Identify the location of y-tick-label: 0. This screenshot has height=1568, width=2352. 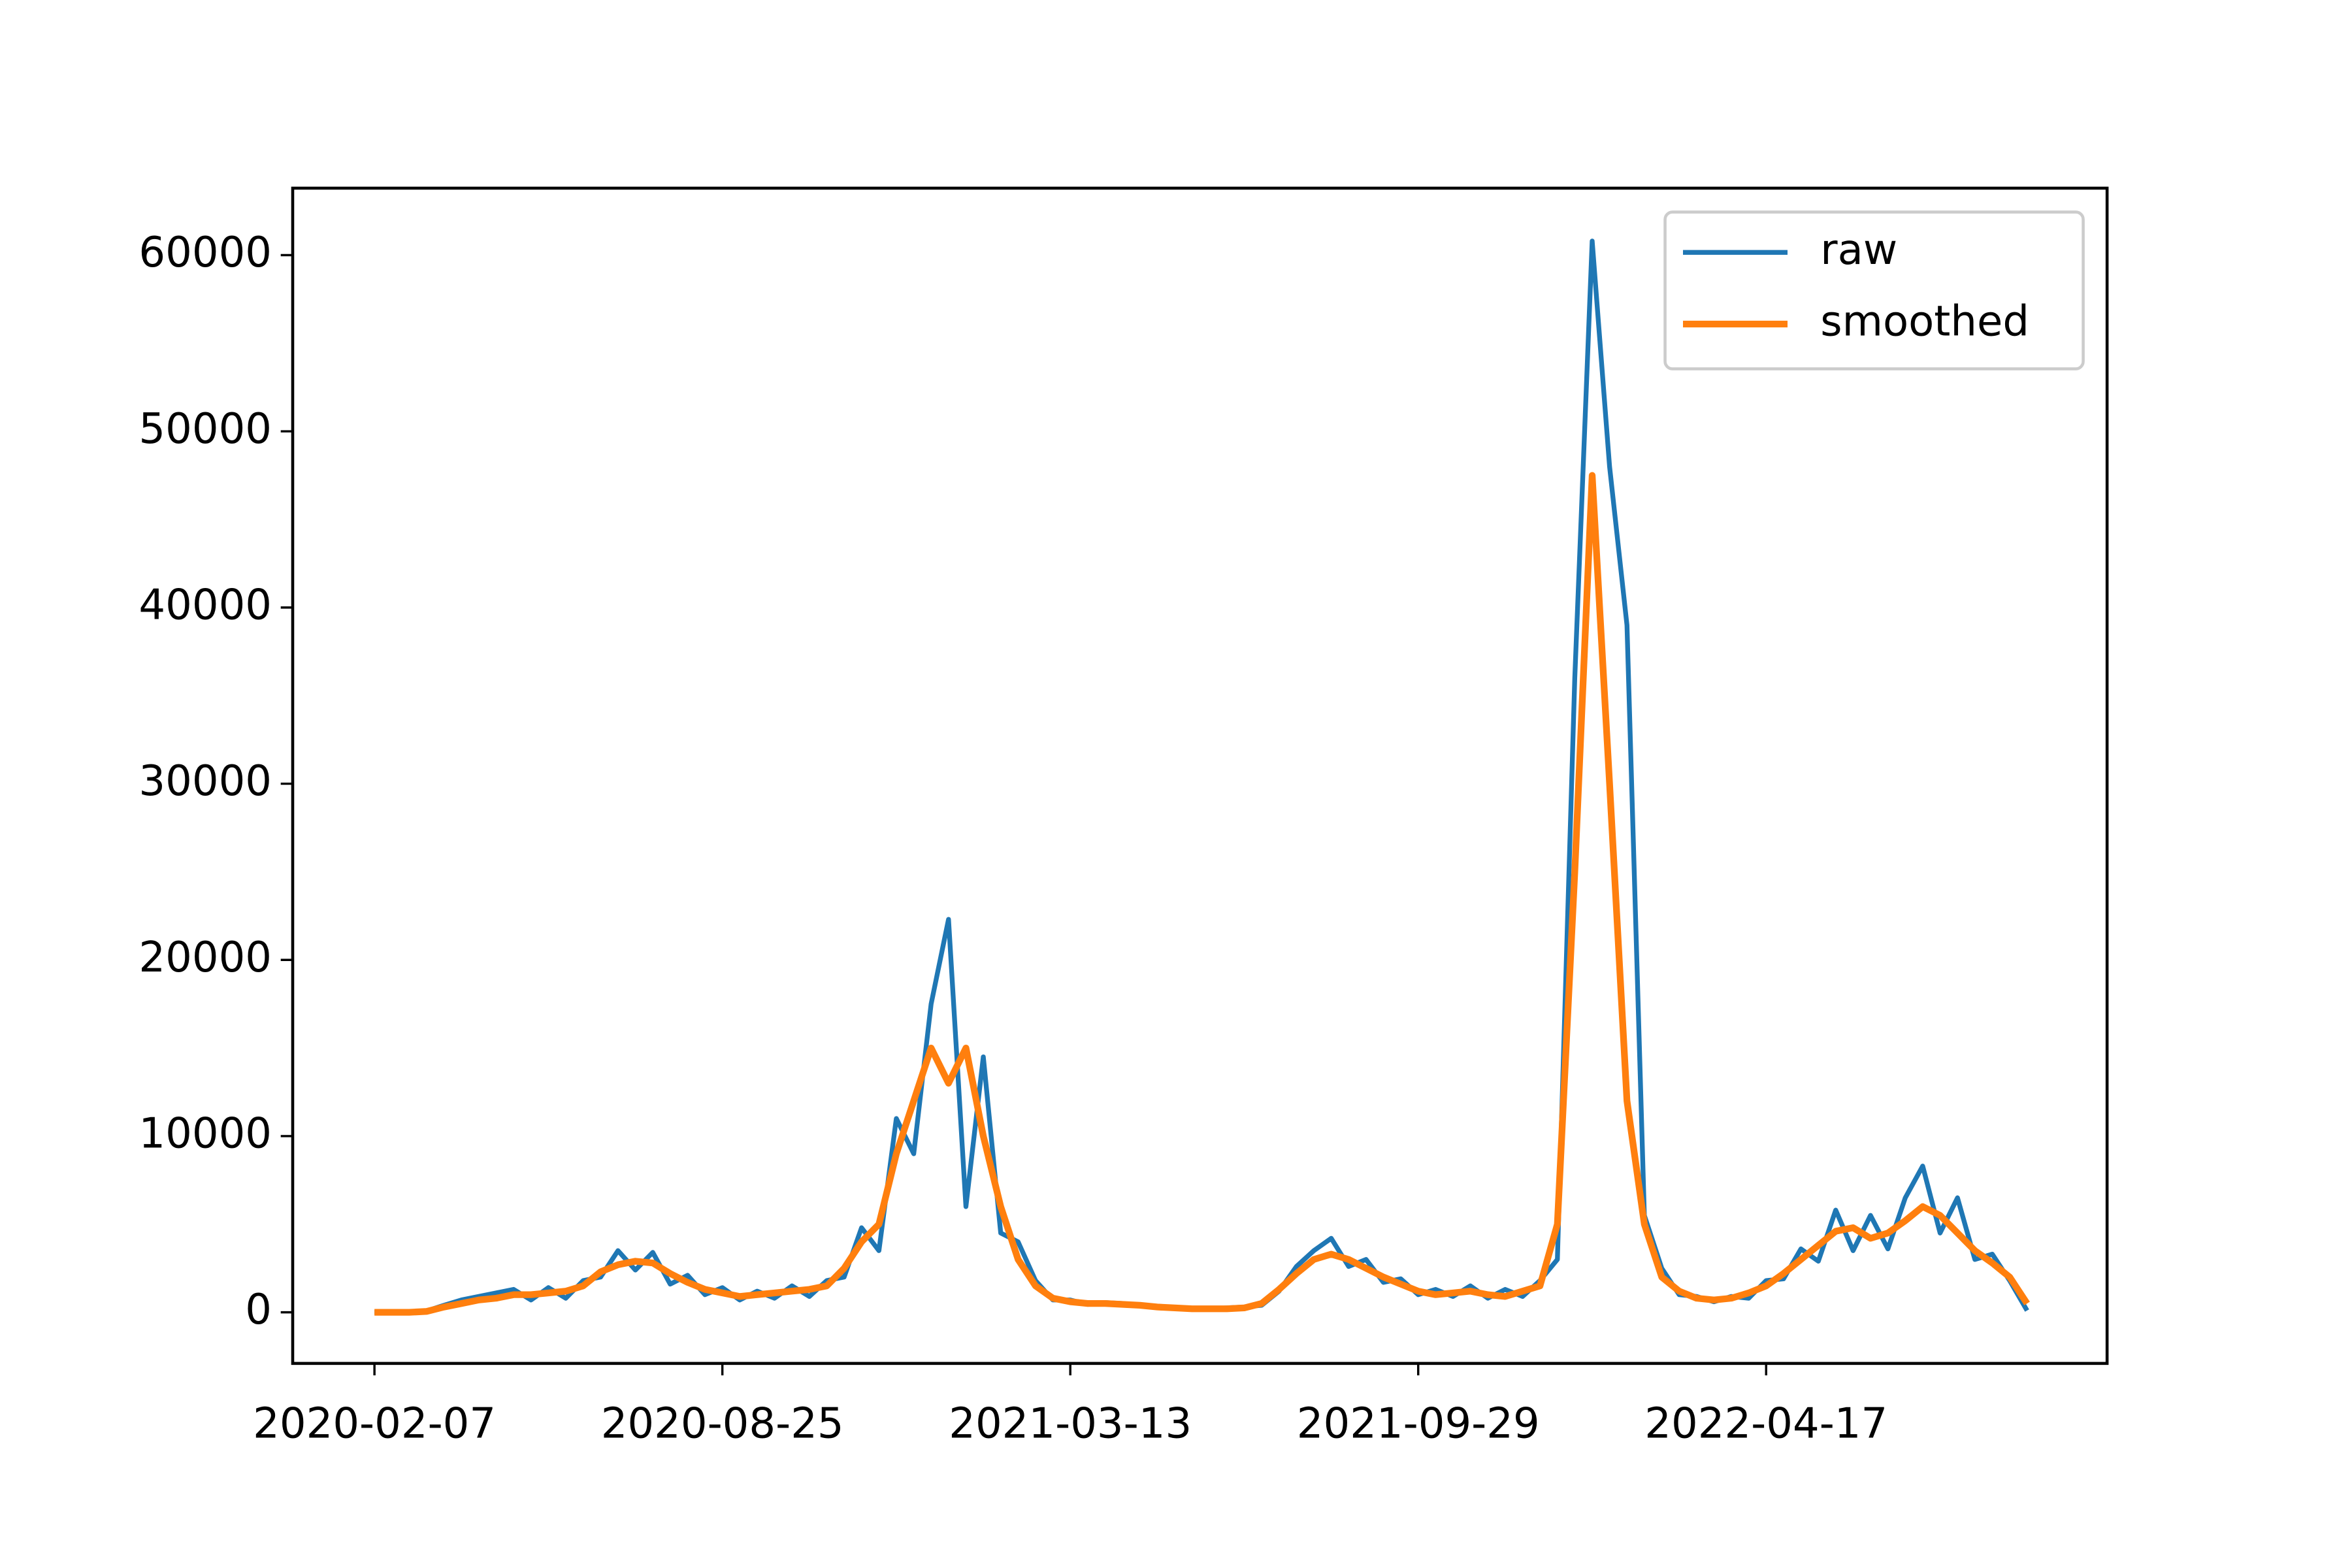
(258, 1310).